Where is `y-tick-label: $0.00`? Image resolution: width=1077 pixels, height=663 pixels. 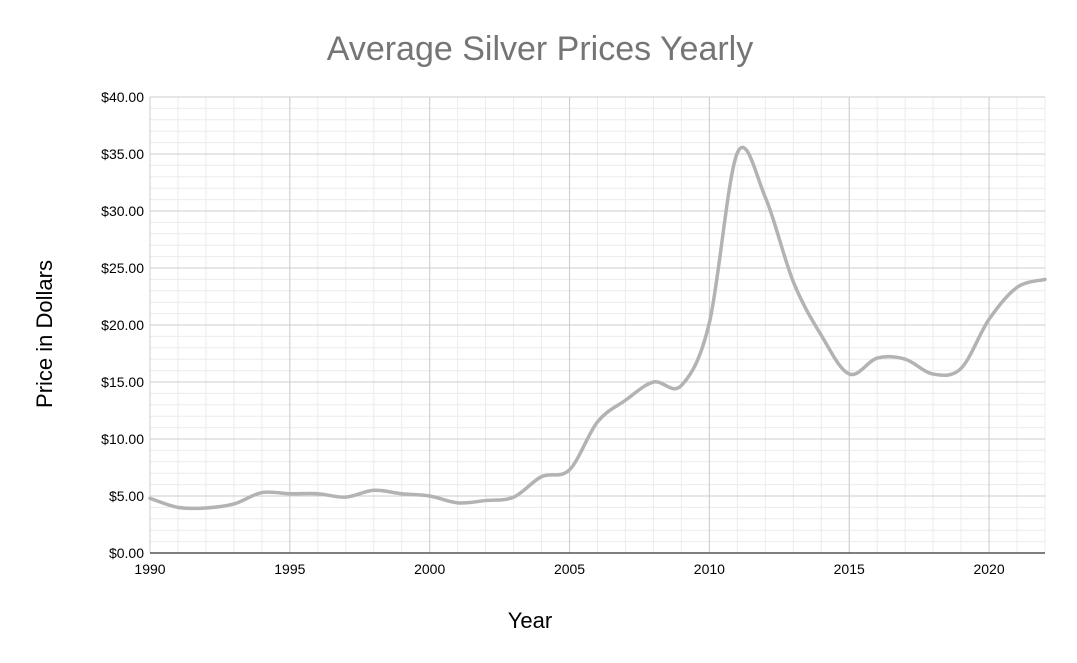
y-tick-label: $0.00 is located at coordinates (126, 553).